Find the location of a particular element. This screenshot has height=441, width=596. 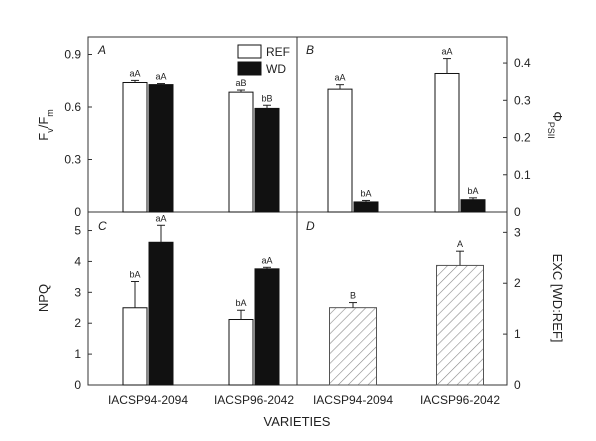

y-axis-label-fvfm: Fv/Fm is located at coordinates (45, 125).